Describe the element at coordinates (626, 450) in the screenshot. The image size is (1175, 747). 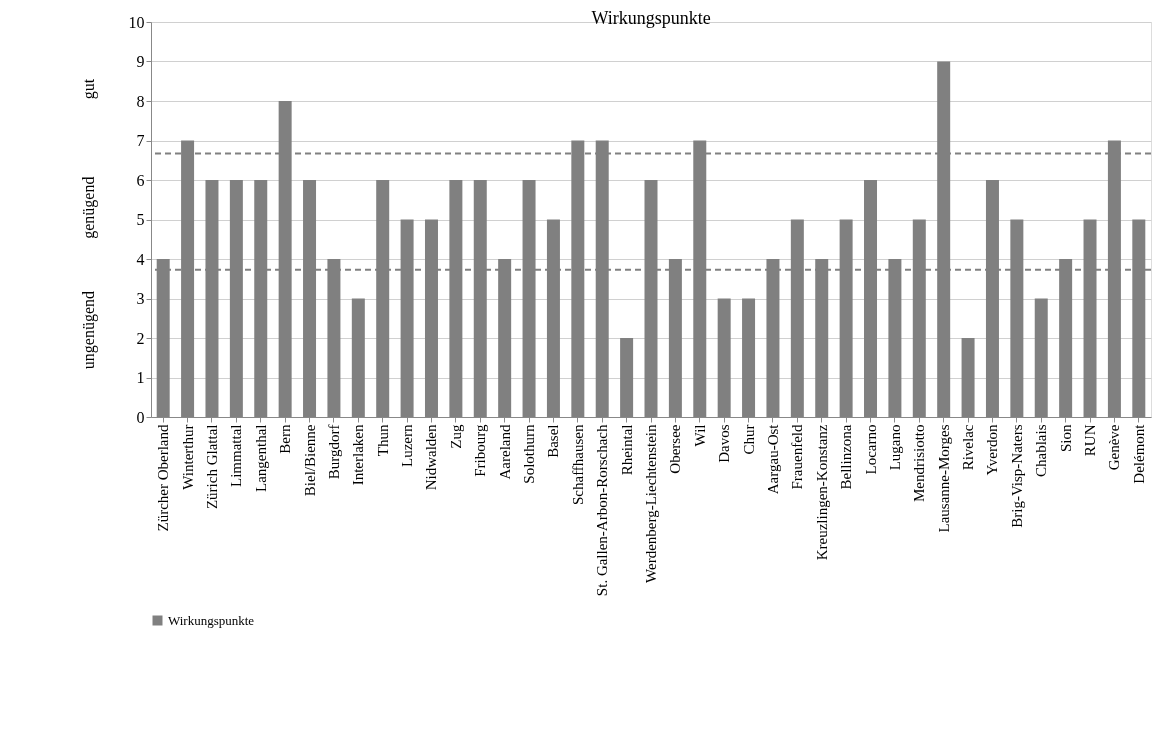
I see `x-tick-label: Rheintal` at that location.